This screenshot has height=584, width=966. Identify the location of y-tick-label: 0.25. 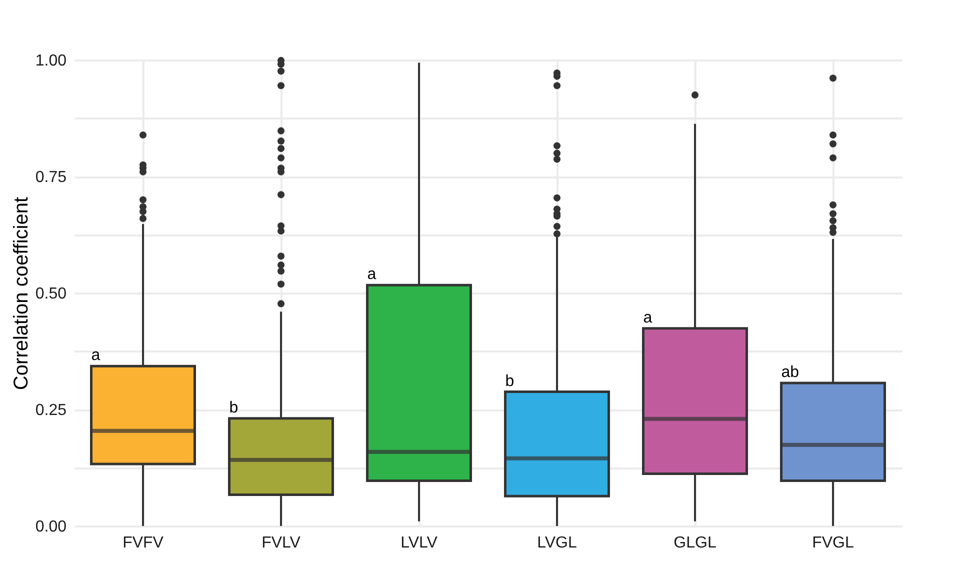
(51, 410).